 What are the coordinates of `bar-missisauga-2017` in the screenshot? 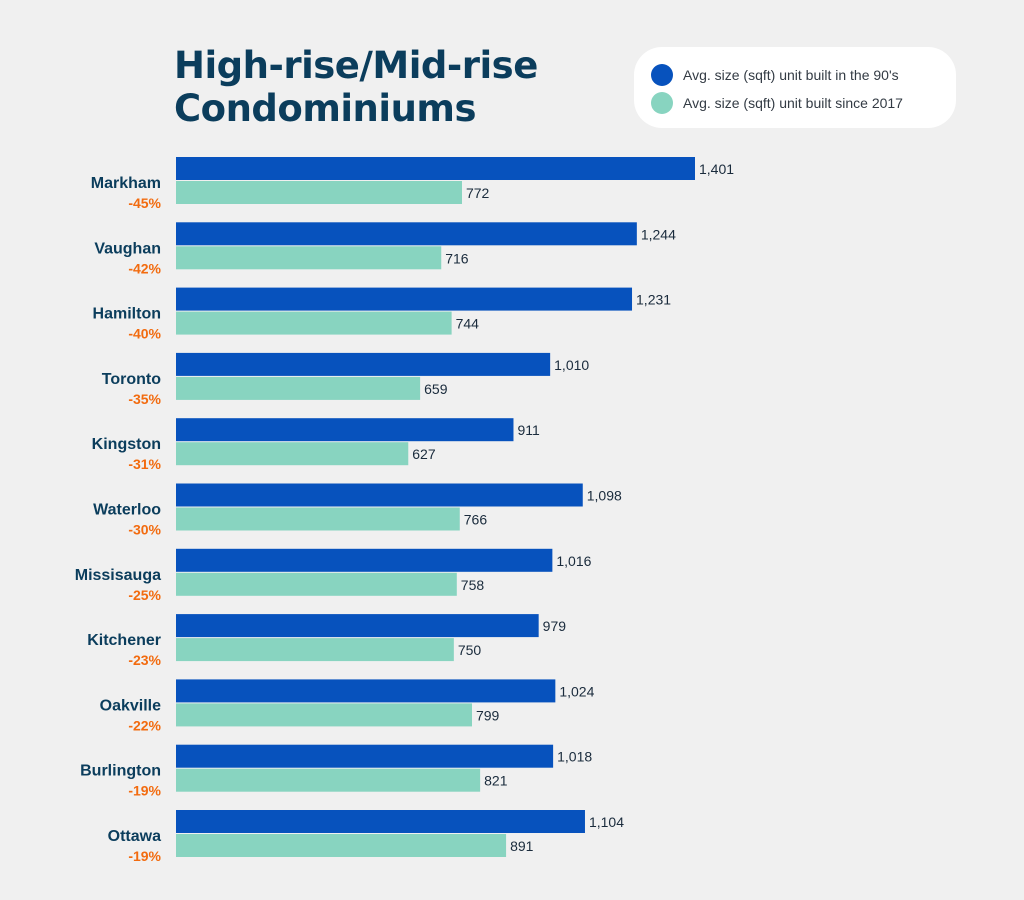 It's located at (316, 584).